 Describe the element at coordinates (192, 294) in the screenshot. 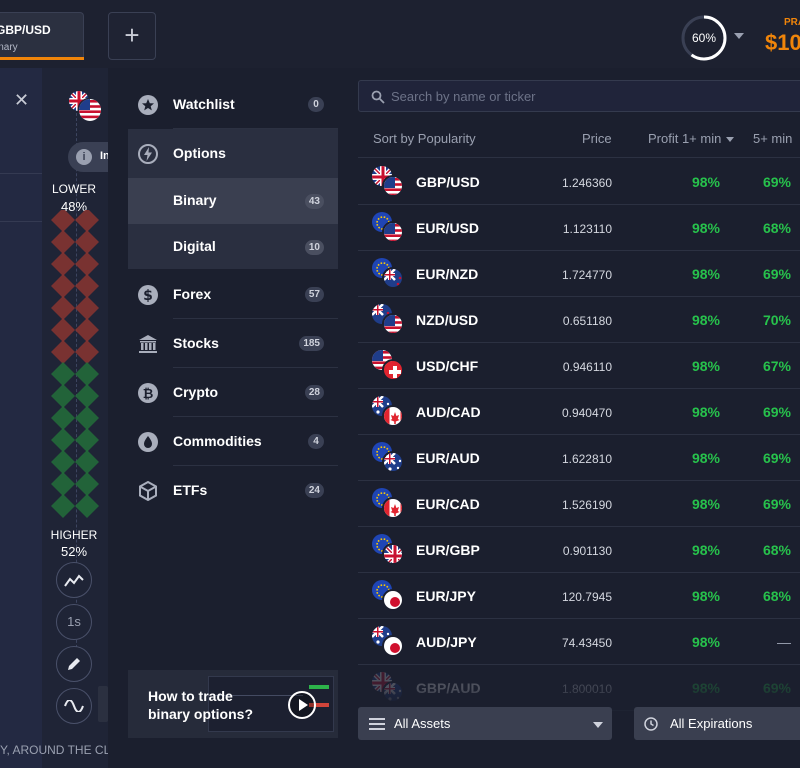

I see `menu-item-label: Forex` at that location.